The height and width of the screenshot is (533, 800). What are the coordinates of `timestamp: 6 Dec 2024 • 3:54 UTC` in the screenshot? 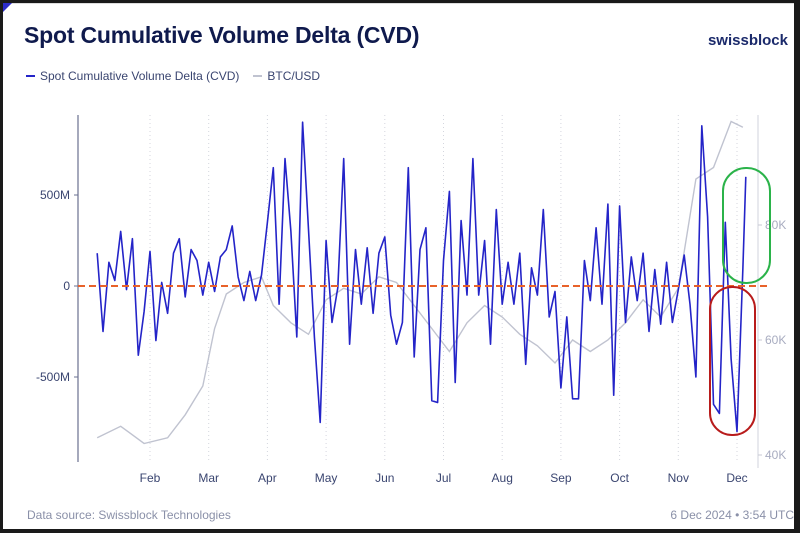 It's located at (732, 515).